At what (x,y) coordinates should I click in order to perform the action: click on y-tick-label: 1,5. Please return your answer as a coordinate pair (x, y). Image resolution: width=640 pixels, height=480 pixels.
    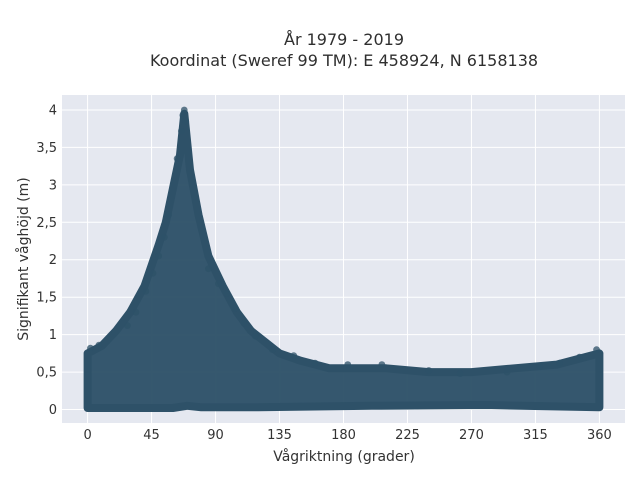
    Looking at the image, I should click on (46, 298).